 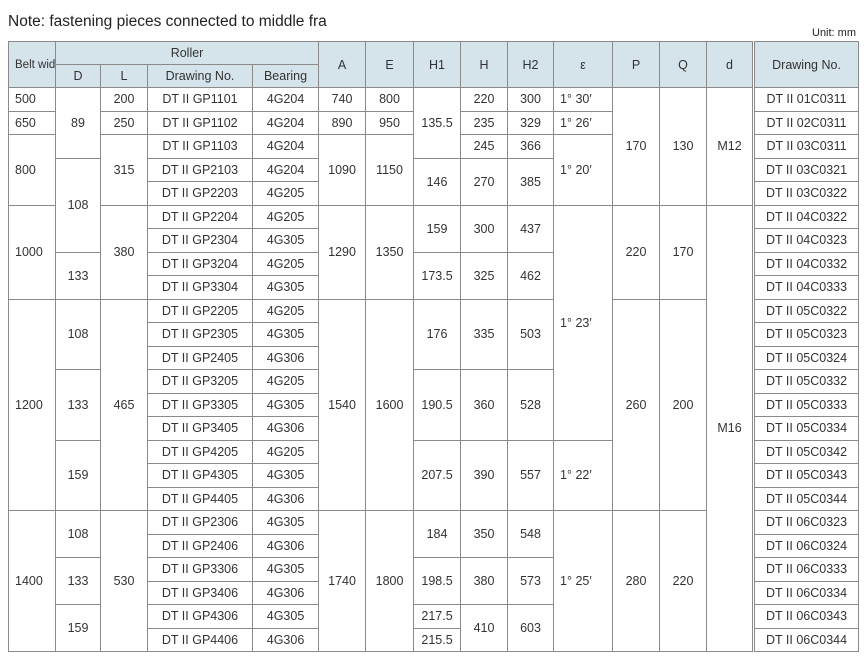 What do you see at coordinates (484, 181) in the screenshot?
I see `cell-h: 270` at bounding box center [484, 181].